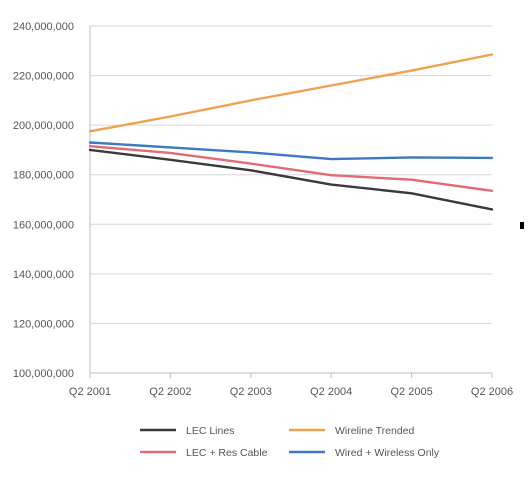 The width and height of the screenshot is (530, 484). Describe the element at coordinates (492, 392) in the screenshot. I see `x-tick-label: Q2 2006` at that location.